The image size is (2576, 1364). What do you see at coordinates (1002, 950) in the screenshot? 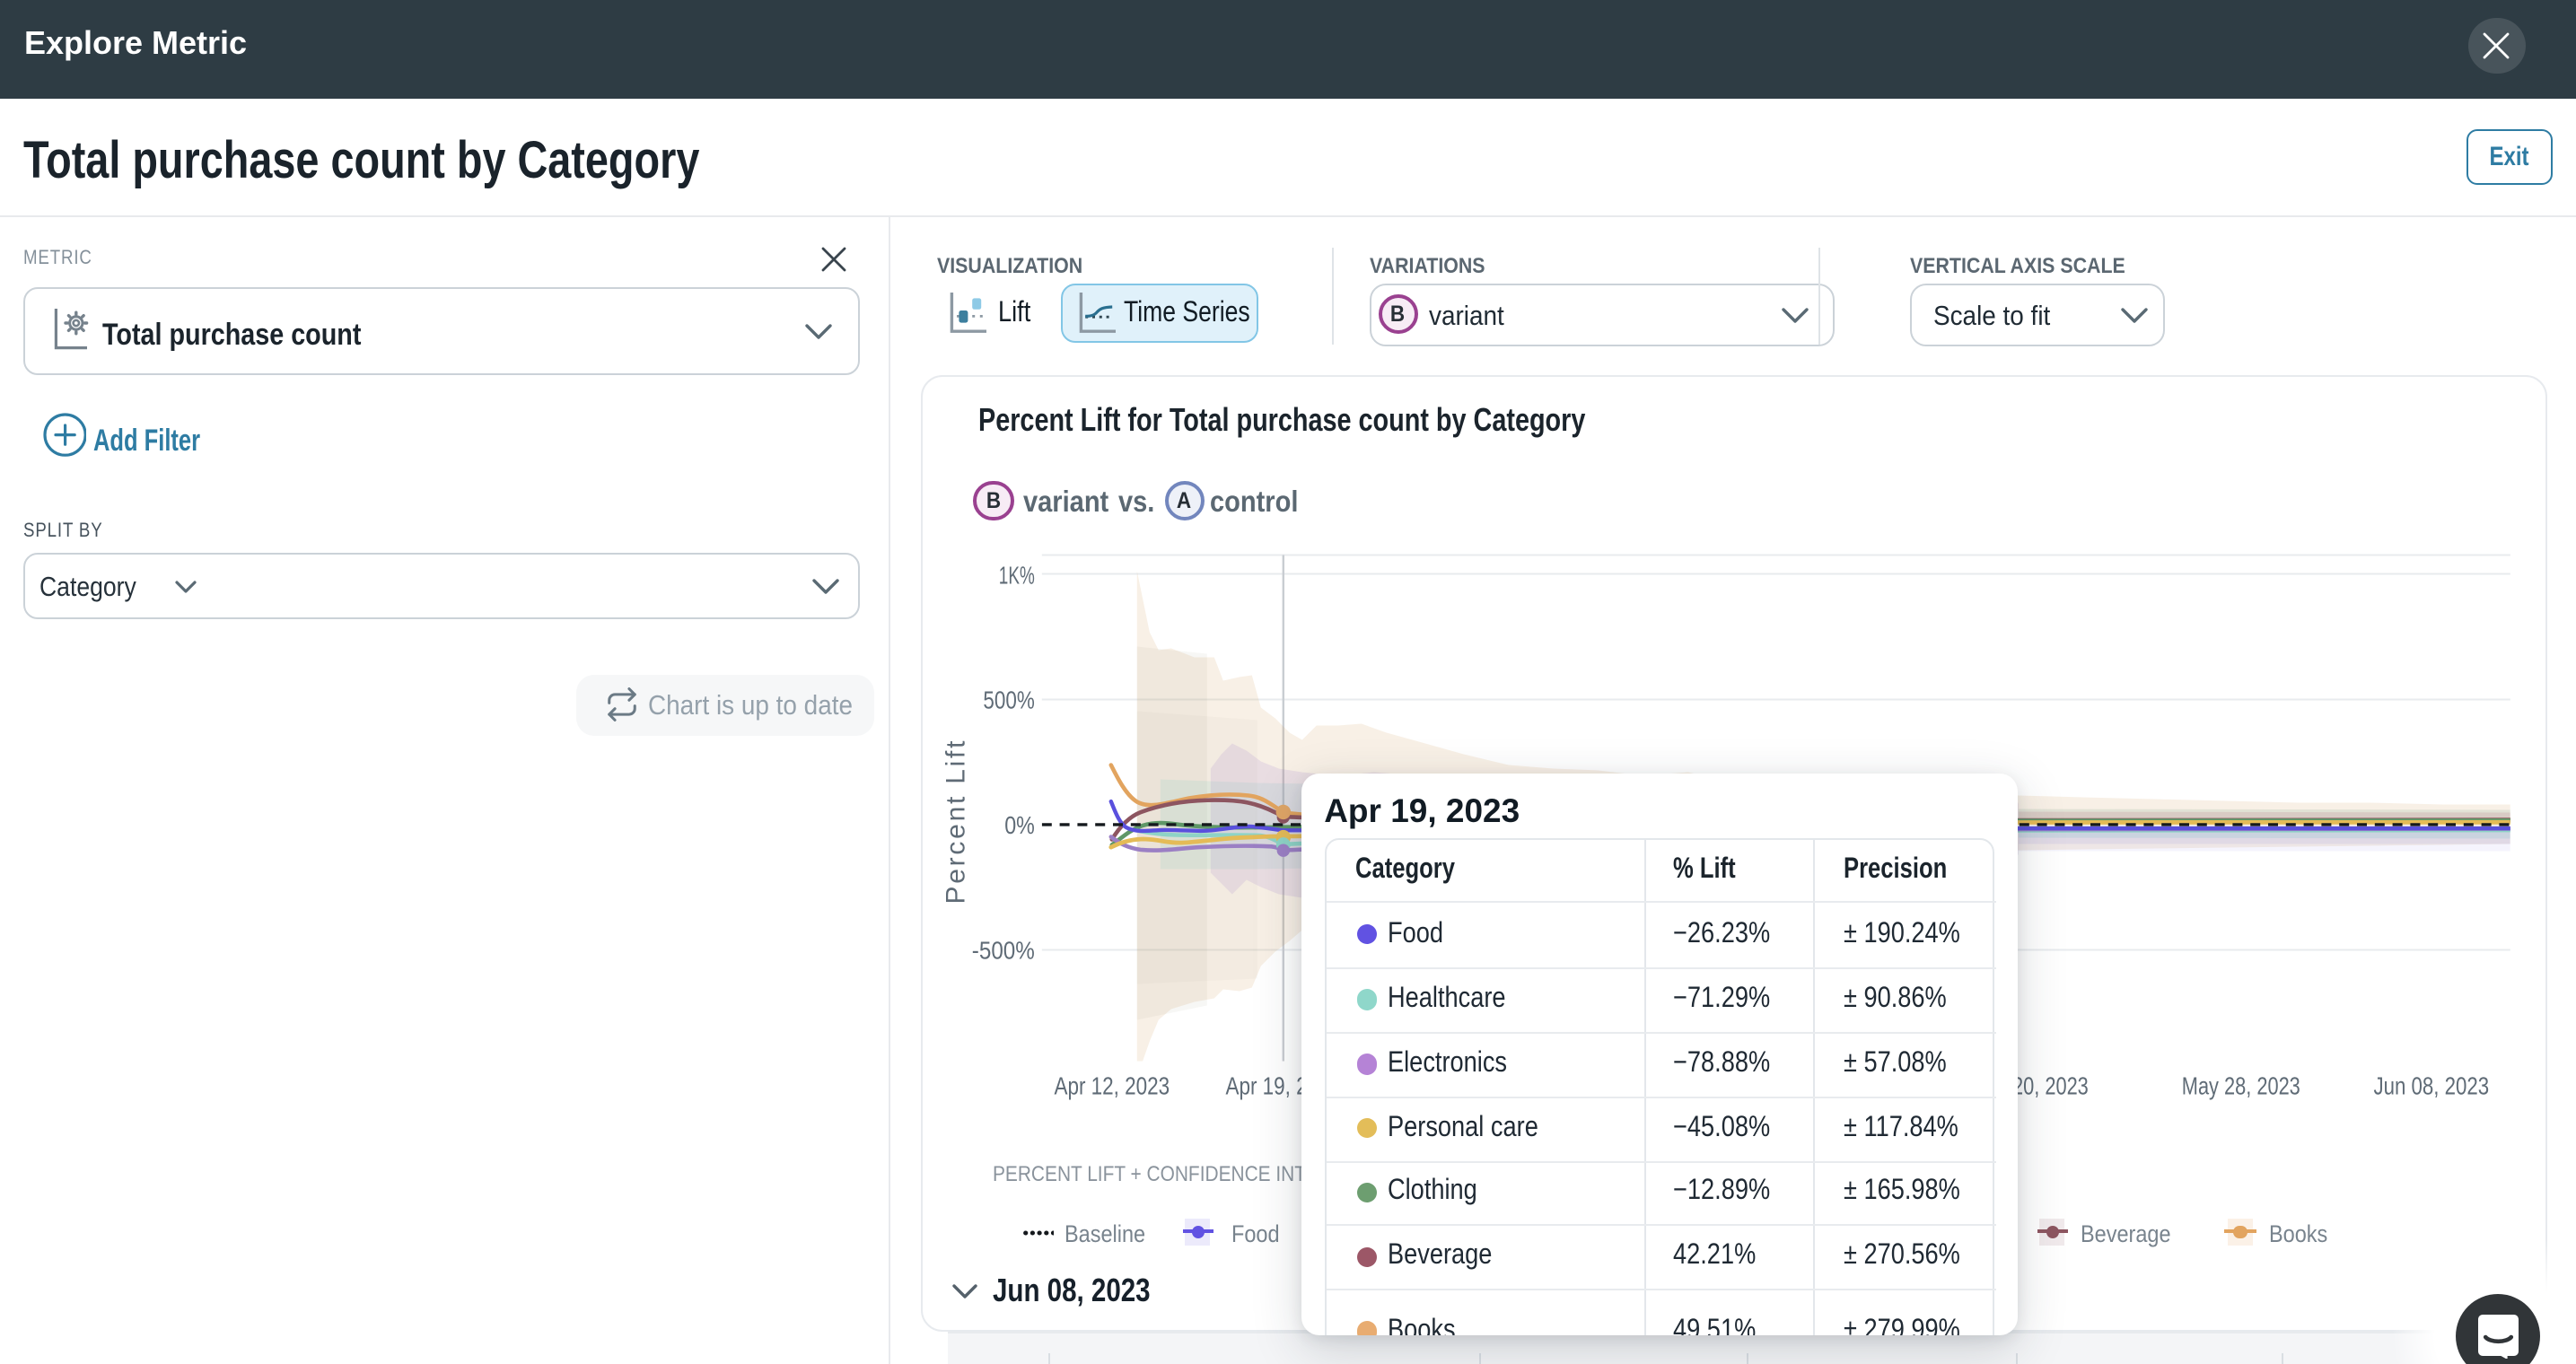
I see `svg-text: -500%` at bounding box center [1002, 950].